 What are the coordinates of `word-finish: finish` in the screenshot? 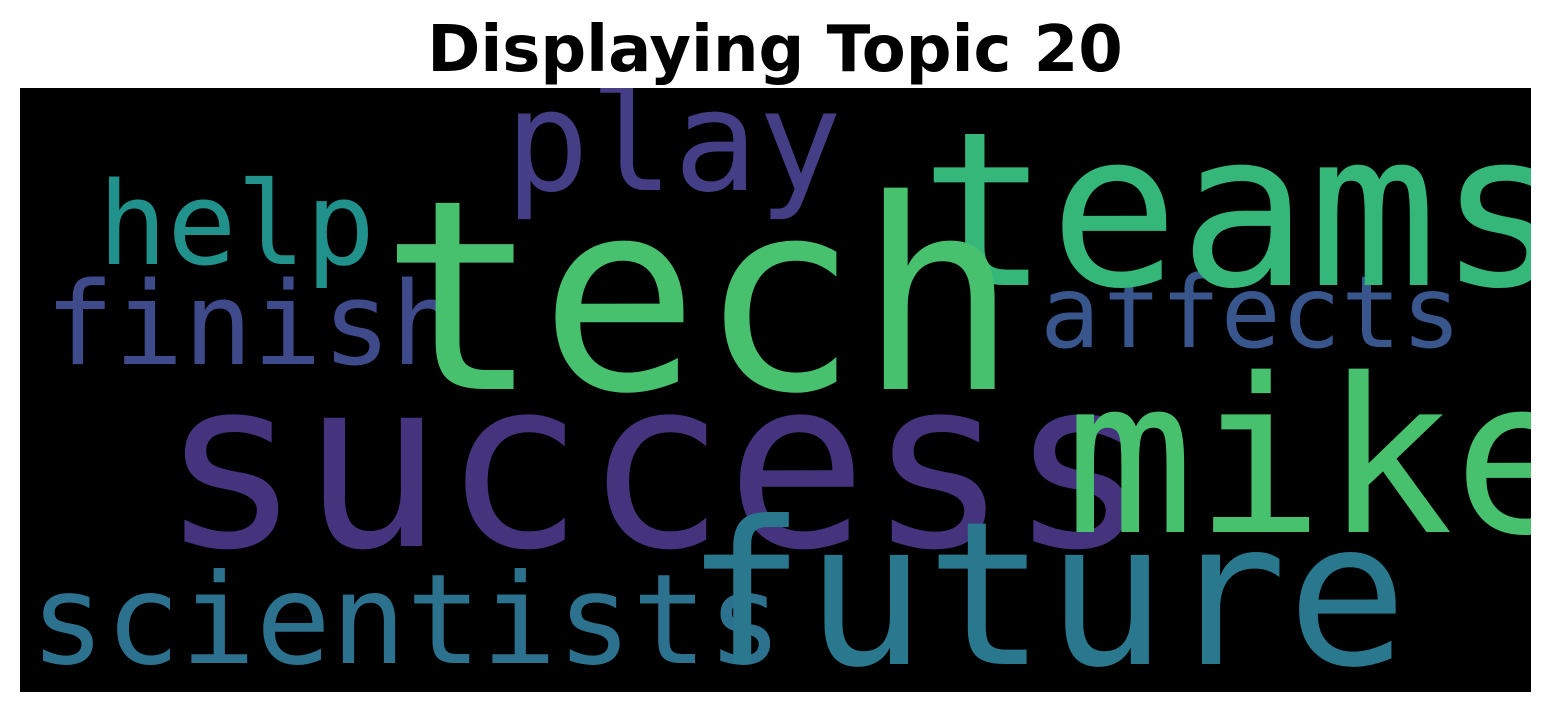 It's located at (253, 325).